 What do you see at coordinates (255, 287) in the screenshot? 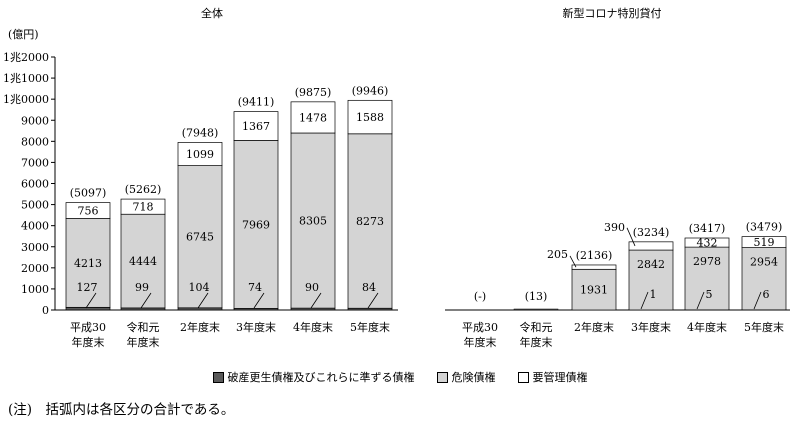
I see `value-label-bankrupt: 74` at bounding box center [255, 287].